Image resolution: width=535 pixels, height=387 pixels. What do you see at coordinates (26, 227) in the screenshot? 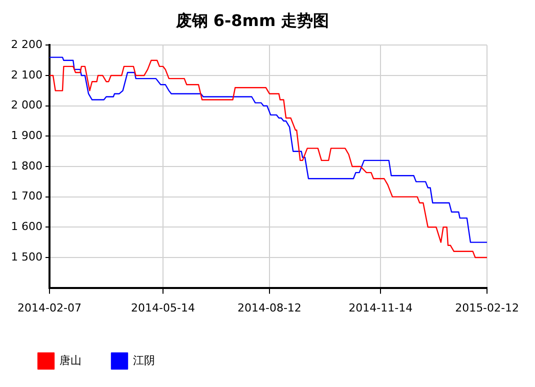
I see `y-tick-label: 1 600` at bounding box center [26, 227].